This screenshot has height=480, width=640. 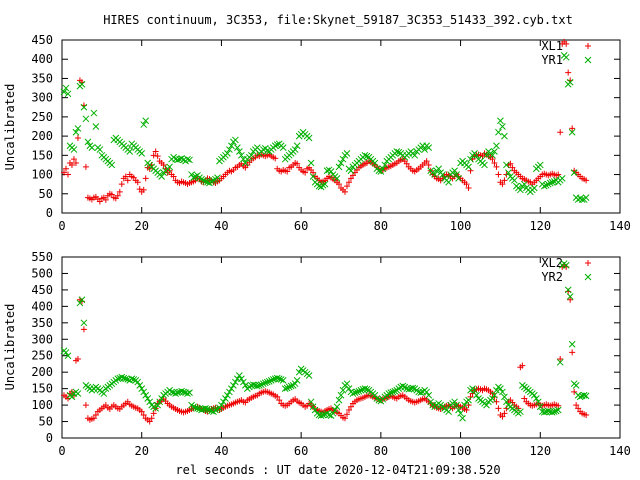 I want to click on x-tick-label: 60, so click(x=301, y=451).